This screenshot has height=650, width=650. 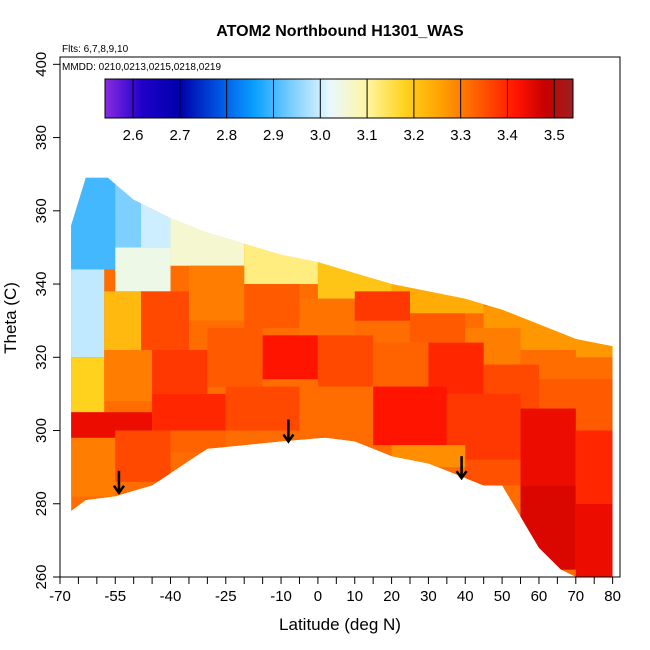 I want to click on dates-note: MMDD: 0210,0213,0215,0218,0219, so click(x=141, y=67).